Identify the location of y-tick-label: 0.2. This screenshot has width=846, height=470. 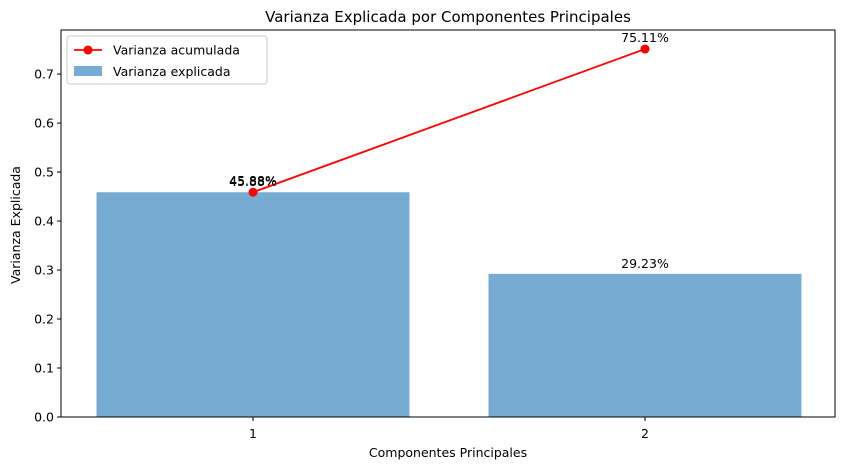
(44, 319).